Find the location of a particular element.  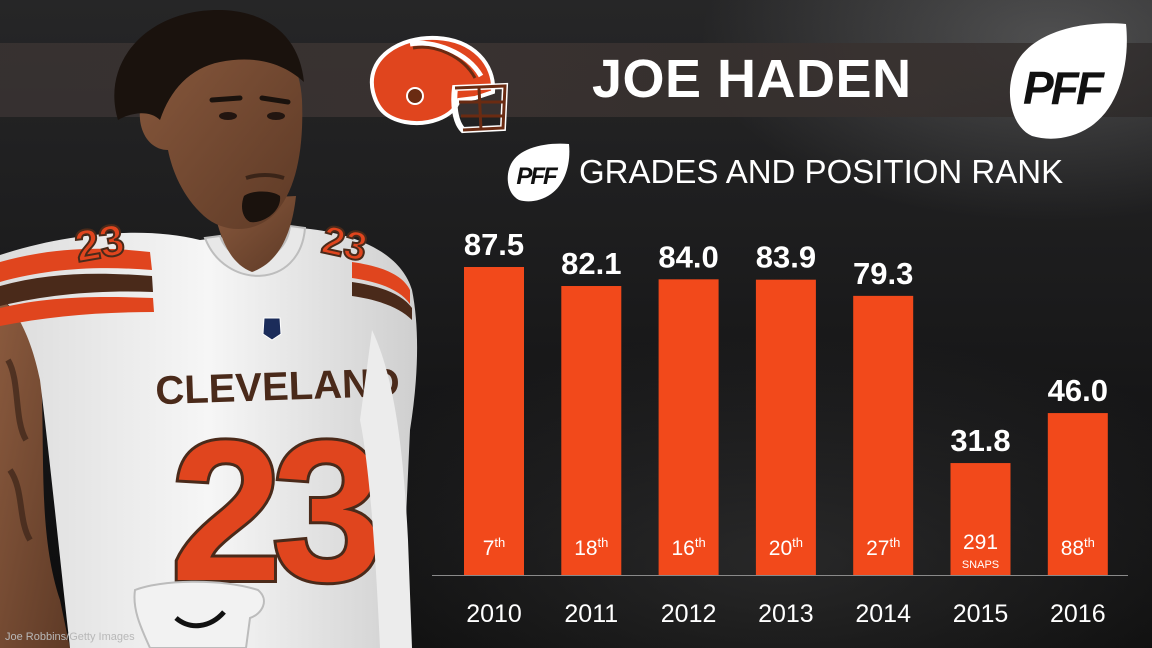

browns-helmet-logo is located at coordinates (439, 84).